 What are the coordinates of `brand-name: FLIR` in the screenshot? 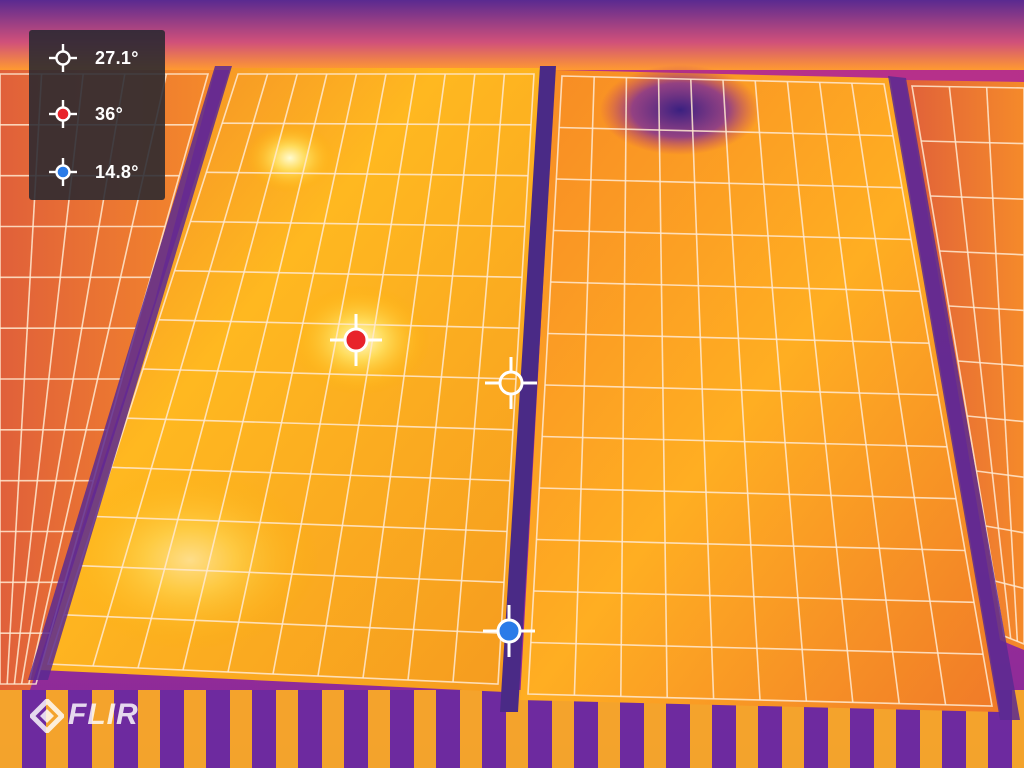 It's located at (103, 714).